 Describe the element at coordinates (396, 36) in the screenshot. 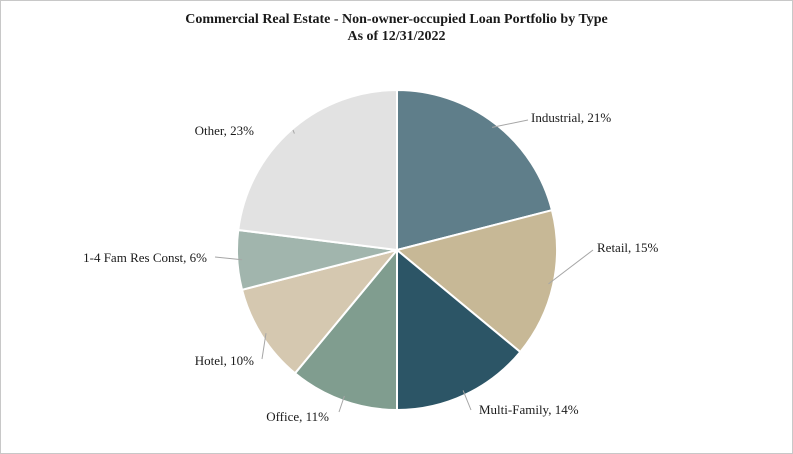

I see `chart-subtitle: As of 12/31/2022` at that location.